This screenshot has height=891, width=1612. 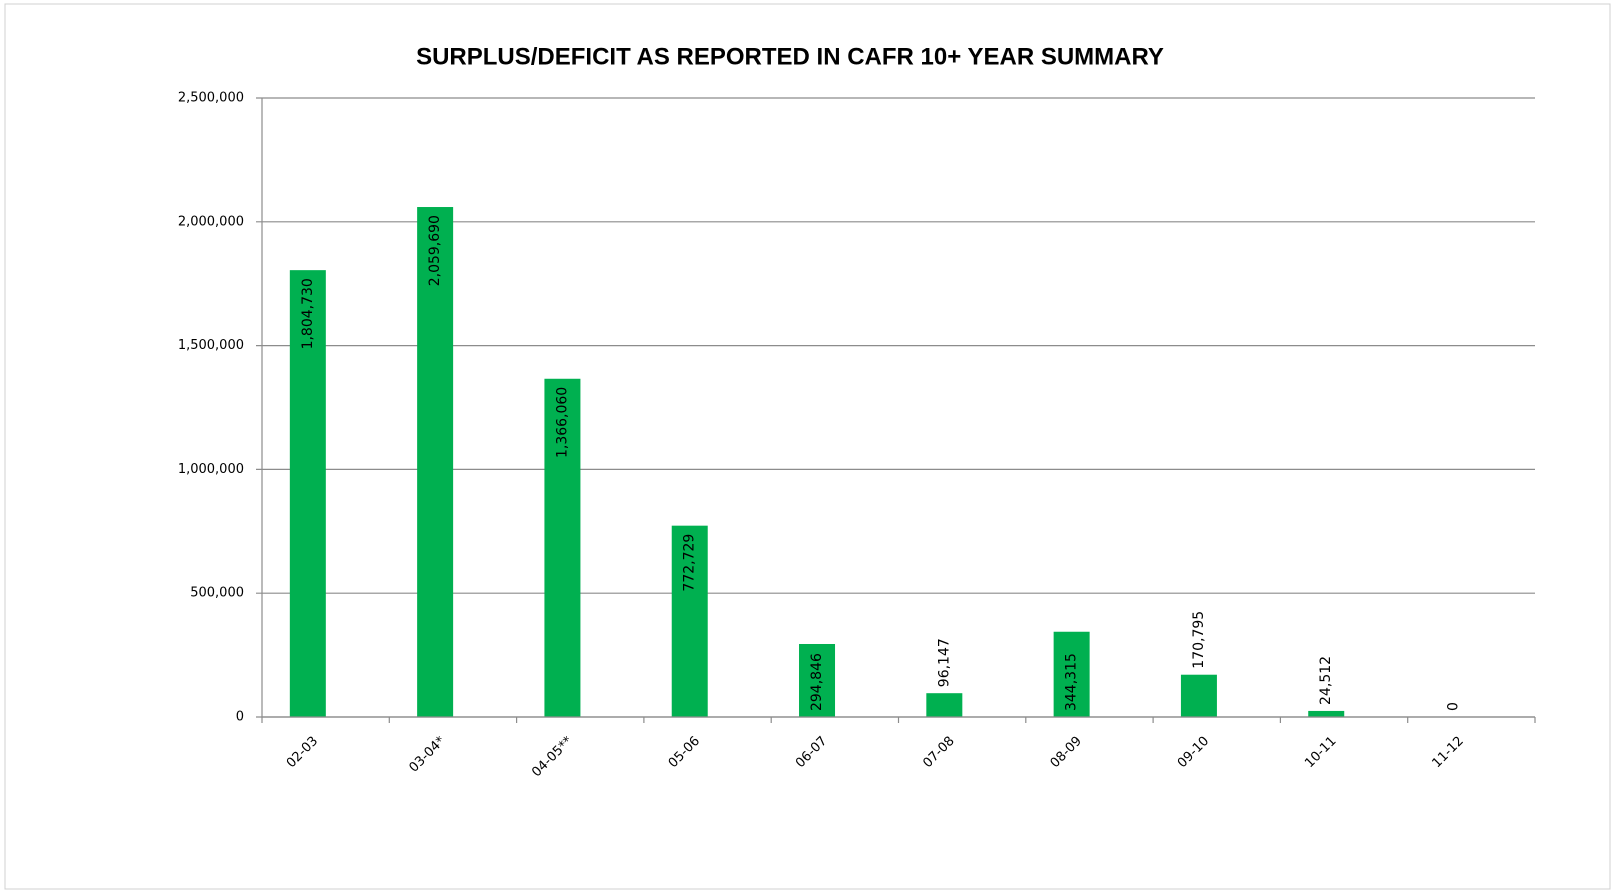 I want to click on data-label: 96,147, so click(x=944, y=662).